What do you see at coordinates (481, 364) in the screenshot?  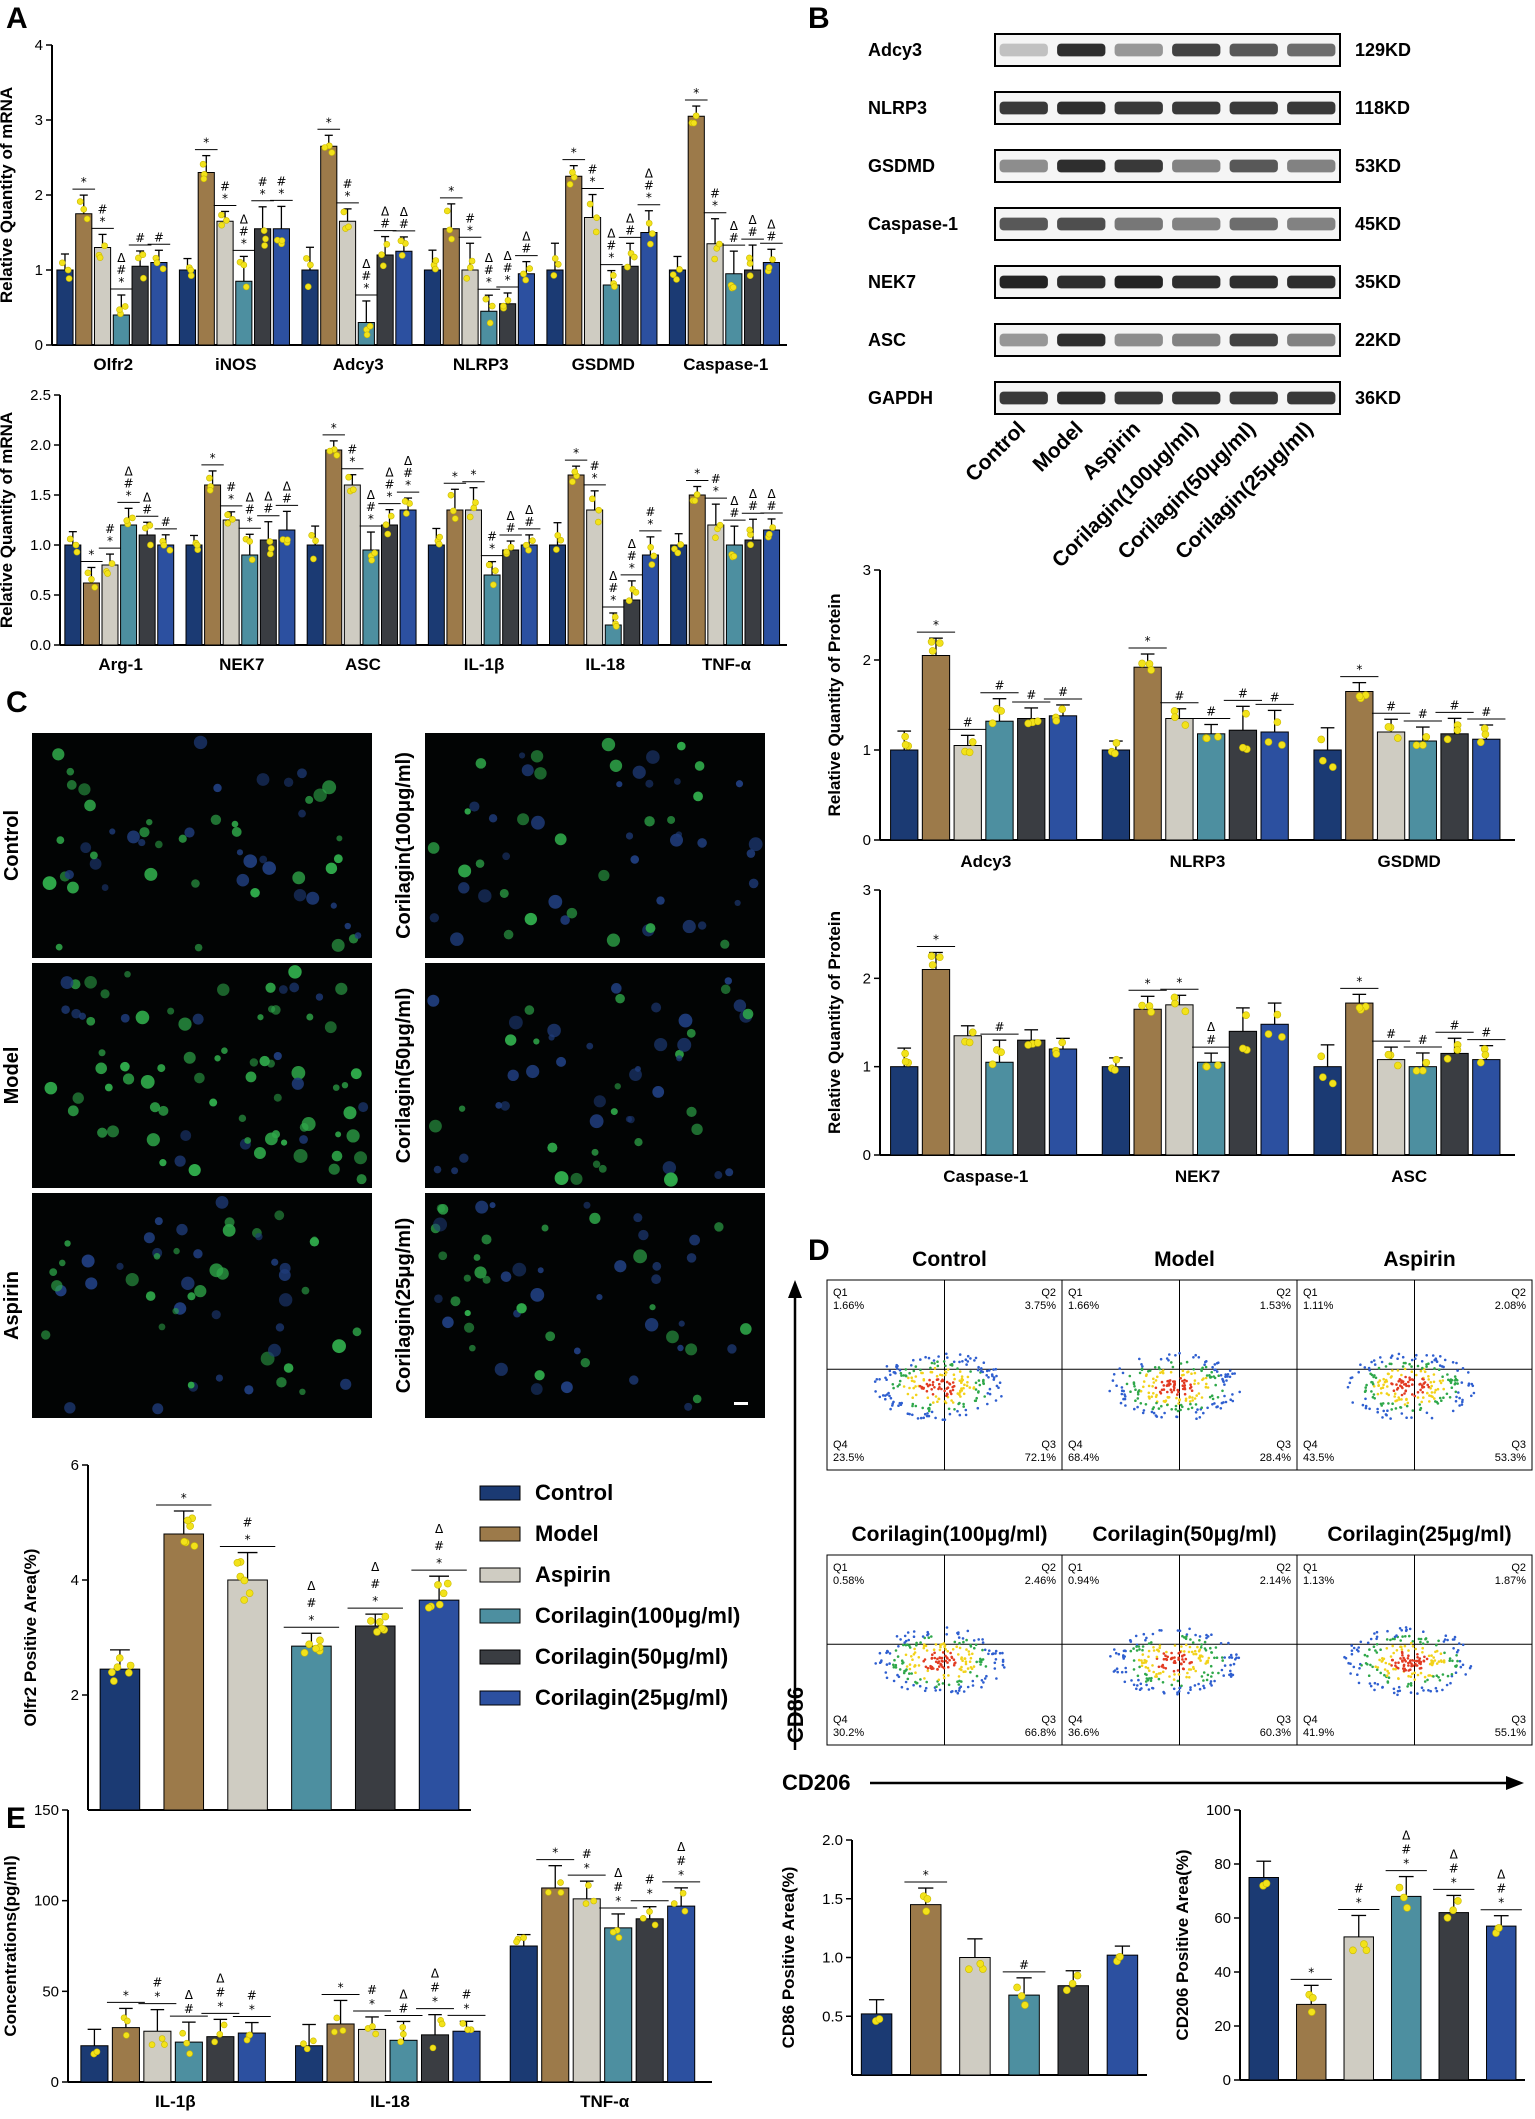 I see `x-category-label: NLRP3` at bounding box center [481, 364].